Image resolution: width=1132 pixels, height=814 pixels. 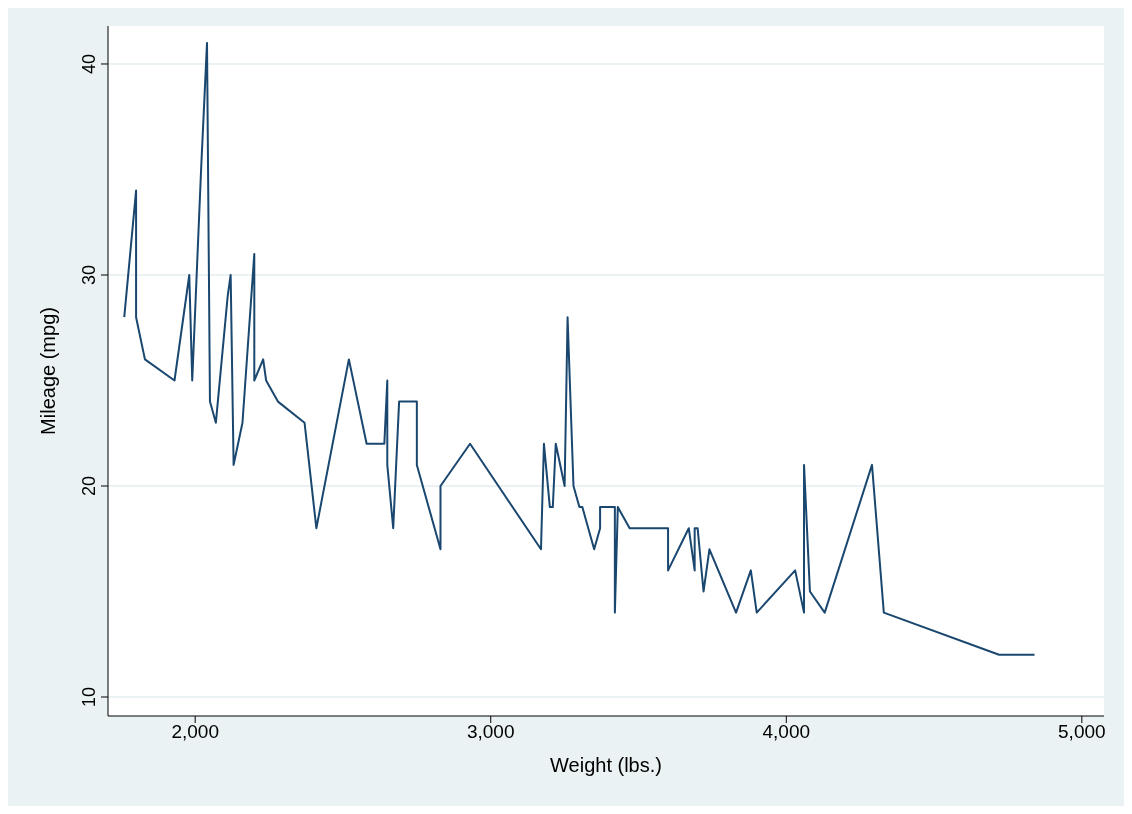 I want to click on x-tick-label: 4,000, so click(x=786, y=732).